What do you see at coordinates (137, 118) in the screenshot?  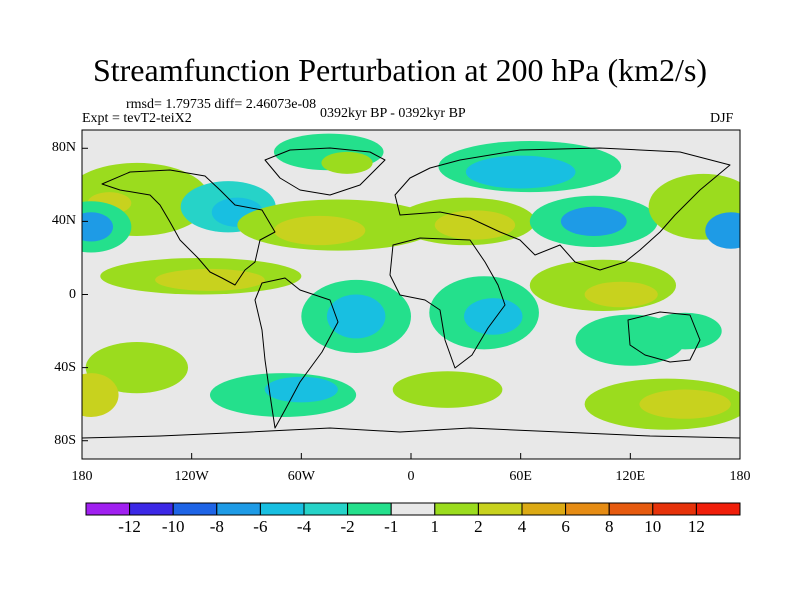 I see `experiment-label: Expt = tevT2-teiX2` at bounding box center [137, 118].